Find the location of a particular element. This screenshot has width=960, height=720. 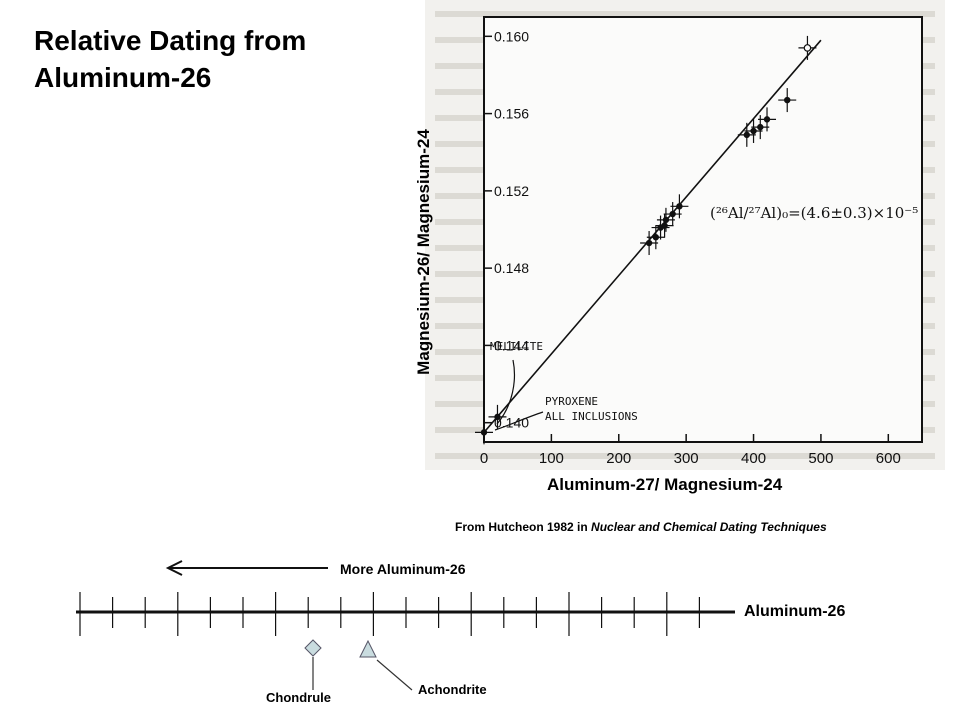

x-tick-label: 500 is located at coordinates (820, 458).